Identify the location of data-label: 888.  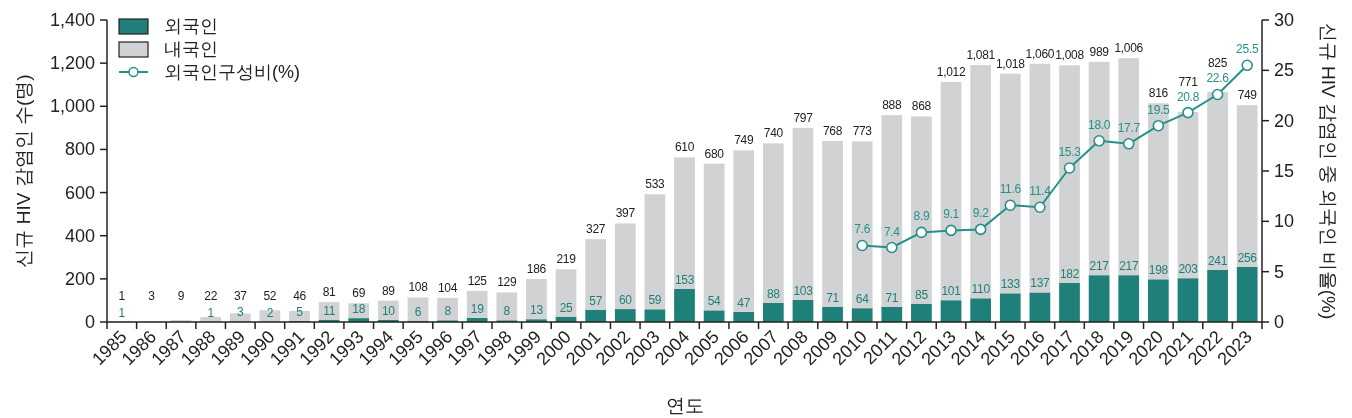
(892, 105).